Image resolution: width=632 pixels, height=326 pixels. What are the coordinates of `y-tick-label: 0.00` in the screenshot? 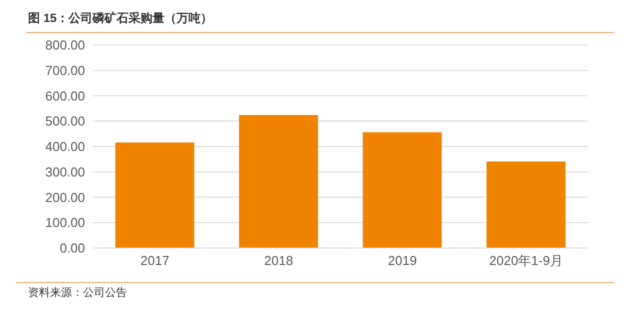 It's located at (72, 248).